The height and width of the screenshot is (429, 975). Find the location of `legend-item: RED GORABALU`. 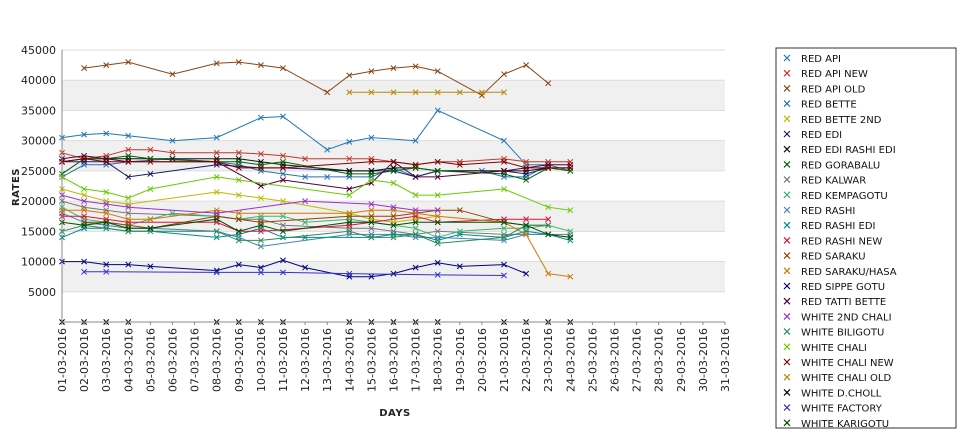

legend-item: RED GORABALU is located at coordinates (831, 165).